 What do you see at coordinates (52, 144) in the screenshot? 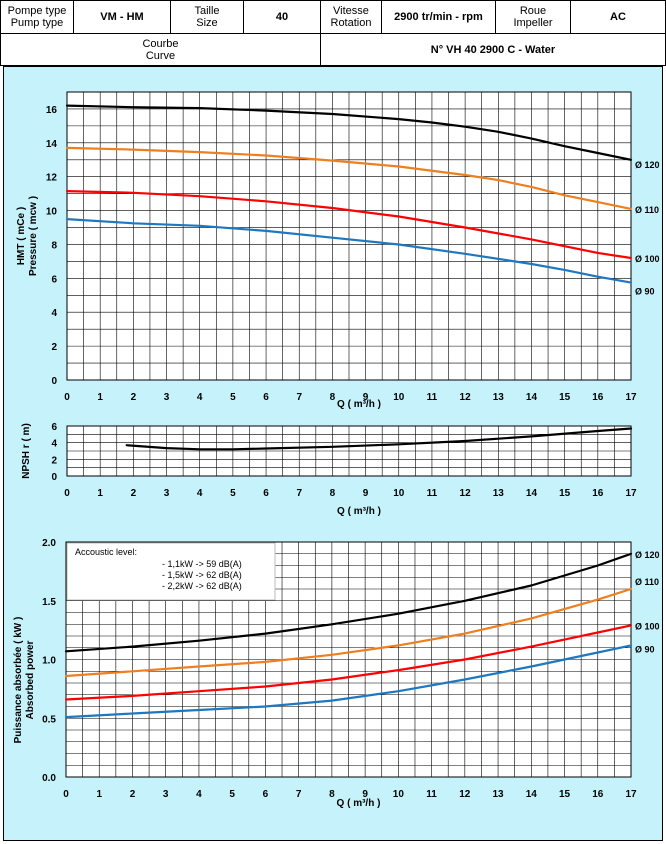
I see `y-tick-label: 14` at bounding box center [52, 144].